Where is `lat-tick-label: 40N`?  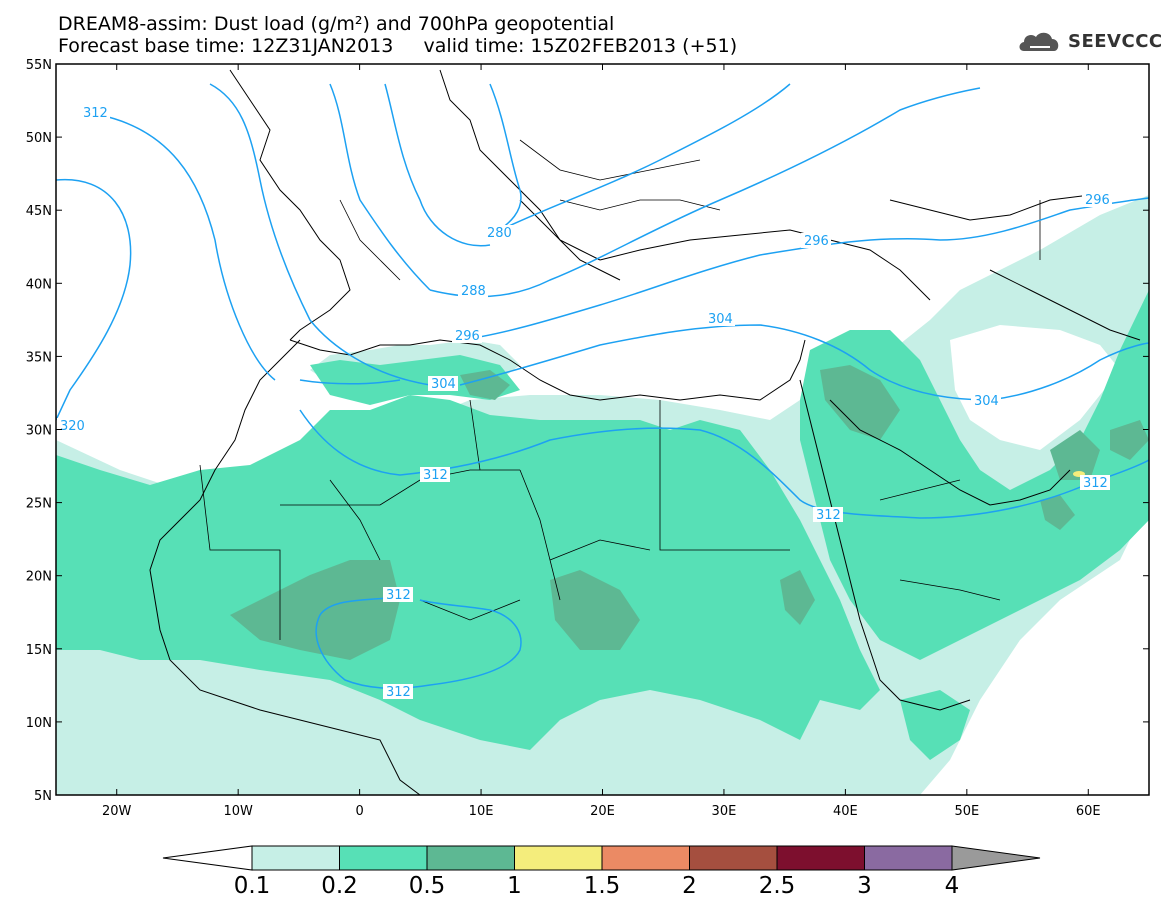 lat-tick-label: 40N is located at coordinates (39, 284).